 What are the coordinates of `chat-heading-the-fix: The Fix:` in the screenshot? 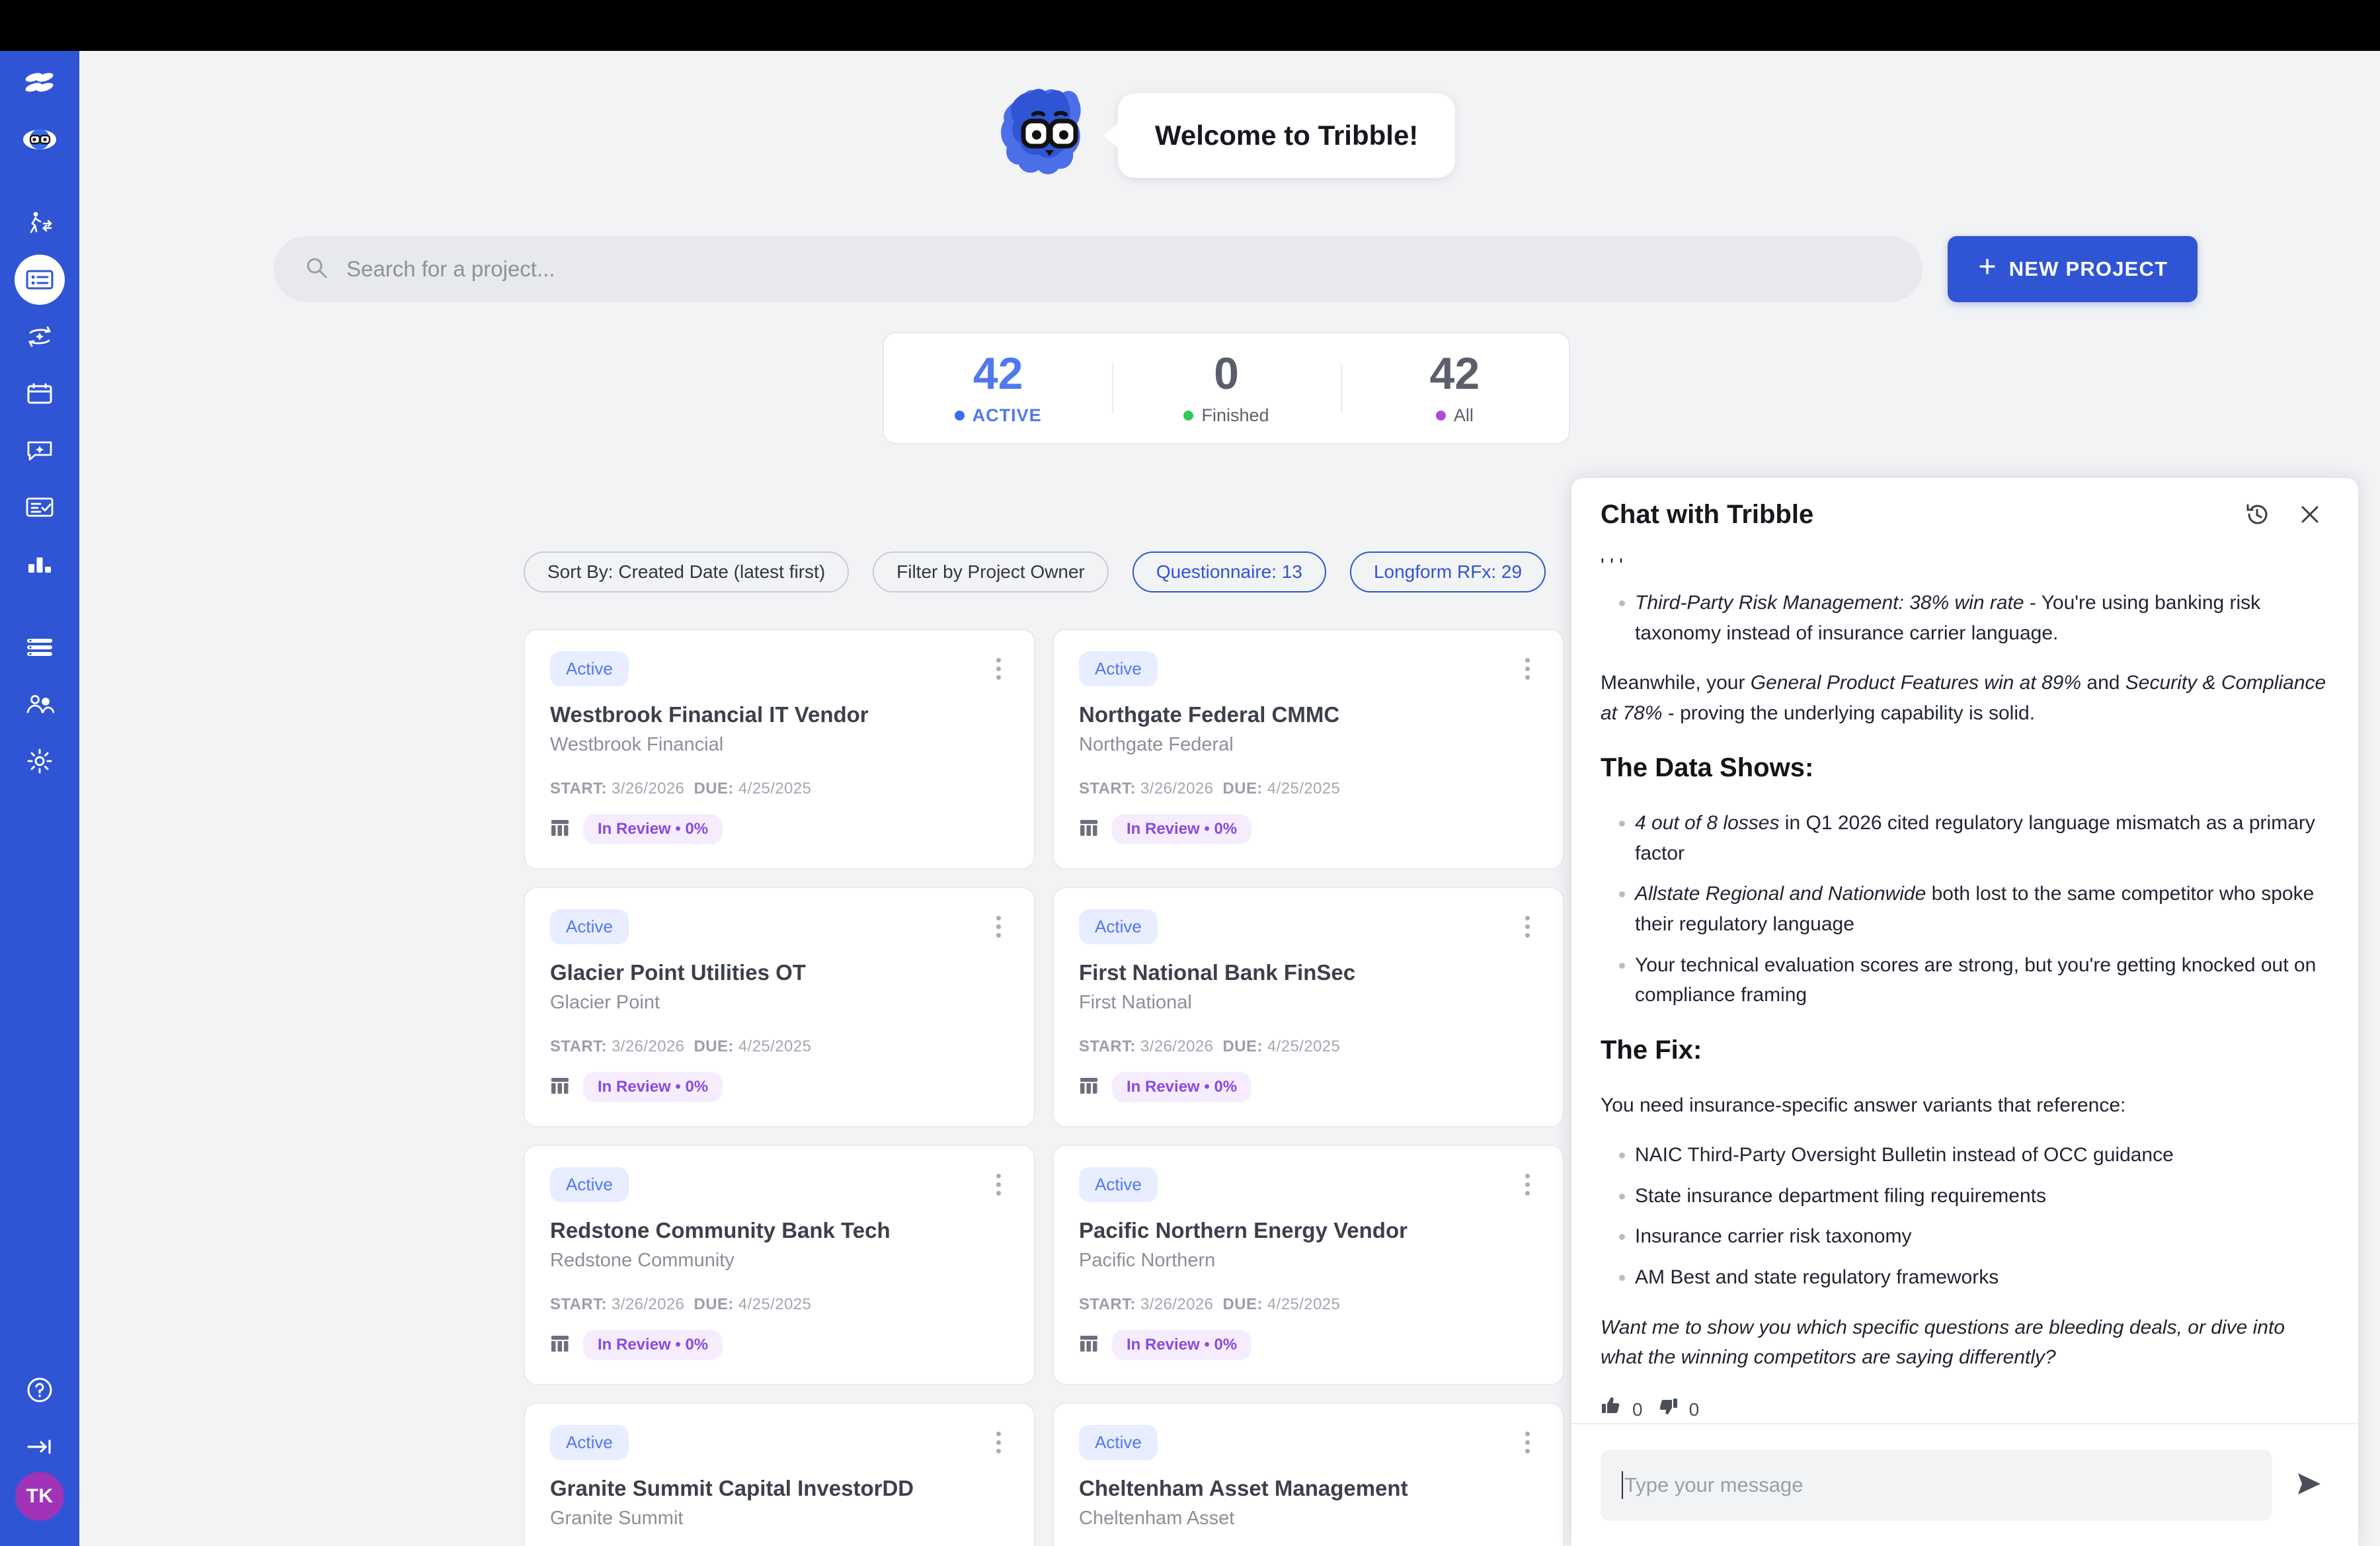 It's located at (1651, 1050).